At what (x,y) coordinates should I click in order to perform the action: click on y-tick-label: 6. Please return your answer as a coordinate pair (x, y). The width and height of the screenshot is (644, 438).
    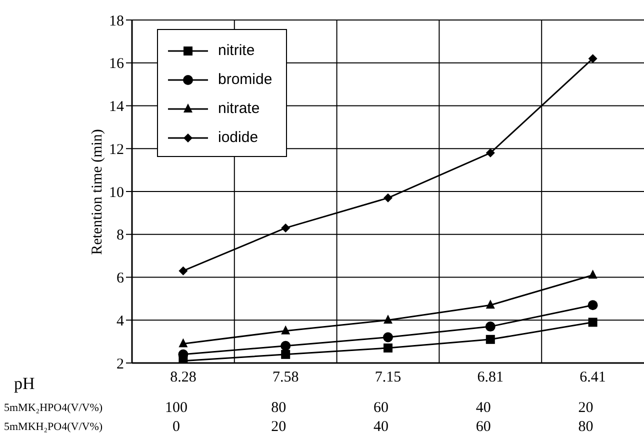
    Looking at the image, I should click on (120, 278).